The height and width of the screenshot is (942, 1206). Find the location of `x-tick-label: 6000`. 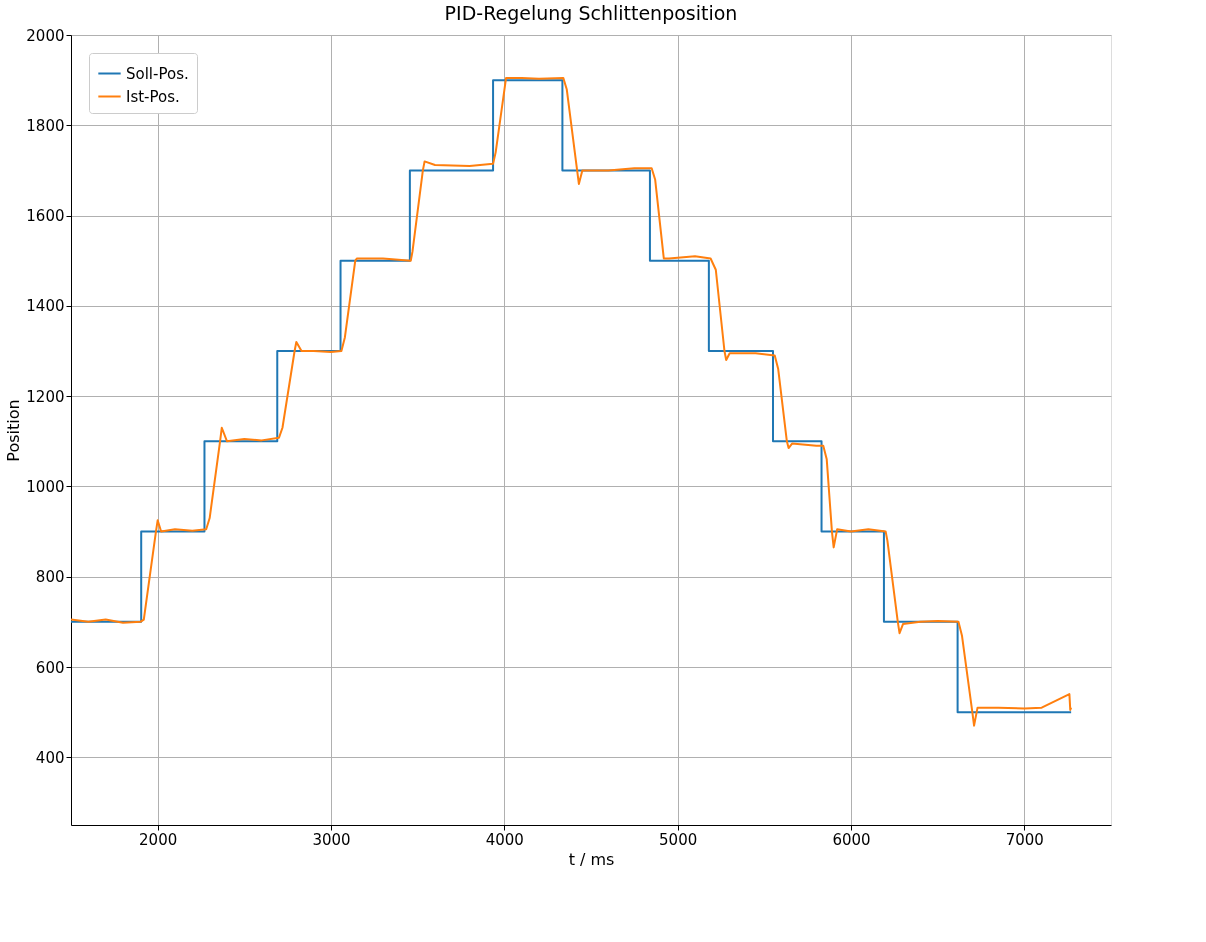

x-tick-label: 6000 is located at coordinates (851, 839).